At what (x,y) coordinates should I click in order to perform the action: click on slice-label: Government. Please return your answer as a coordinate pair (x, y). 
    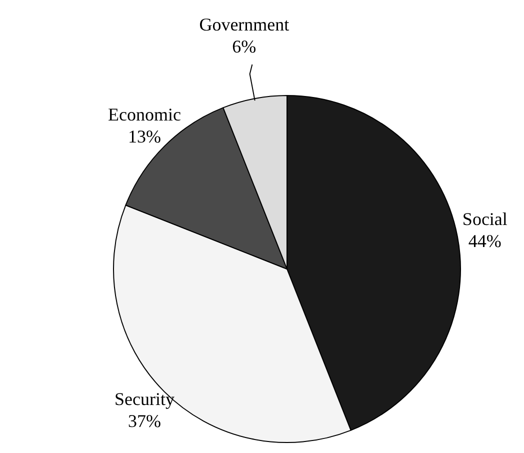
    Looking at the image, I should click on (244, 24).